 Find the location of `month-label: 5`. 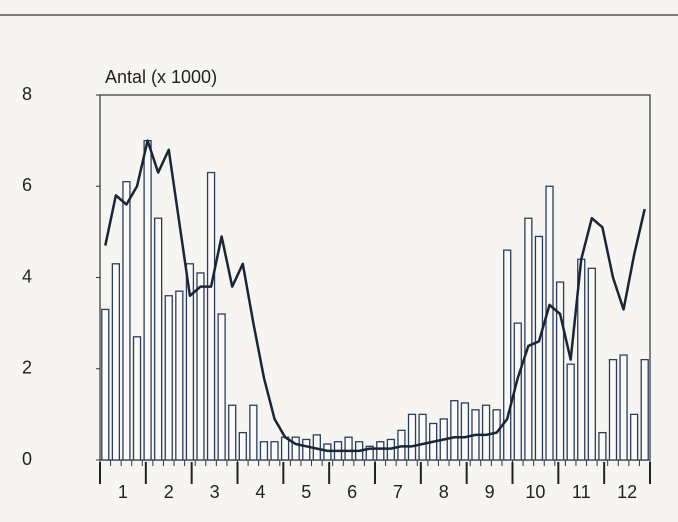

month-label: 5 is located at coordinates (306, 492).